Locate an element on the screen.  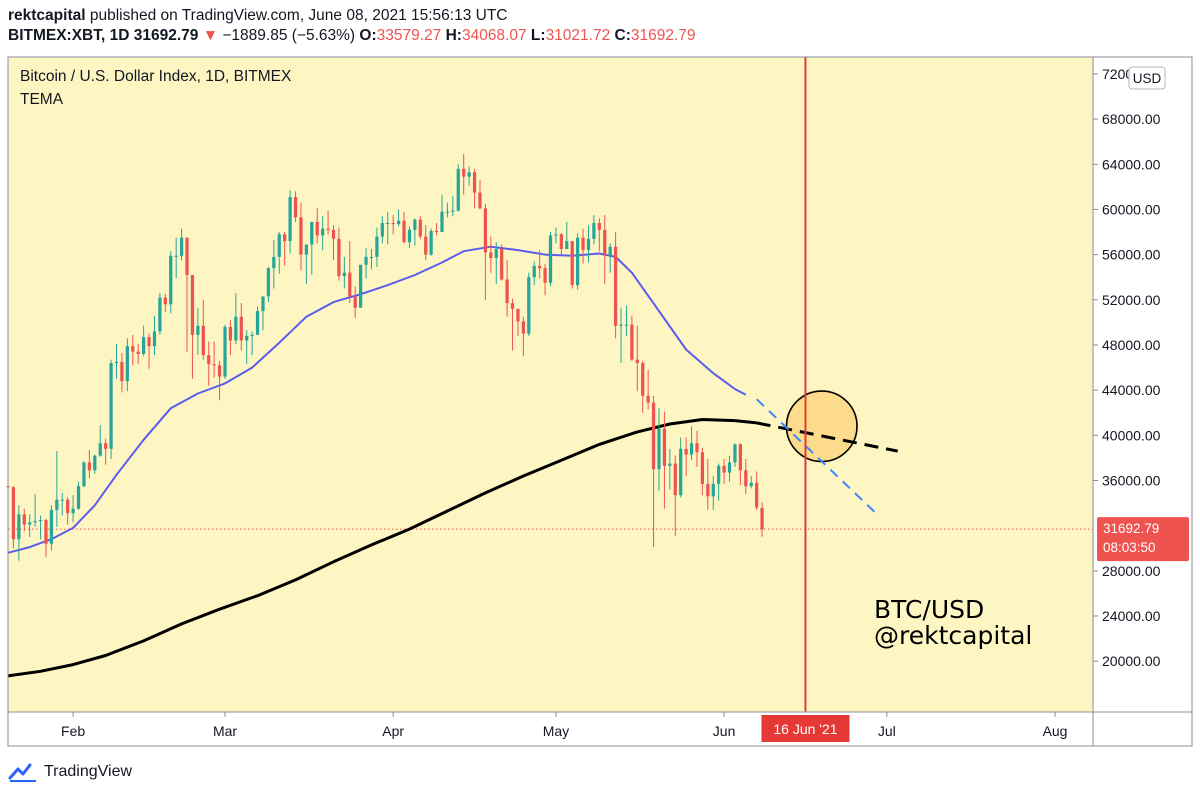
price-tick-label: 56000.00 is located at coordinates (1131, 255).